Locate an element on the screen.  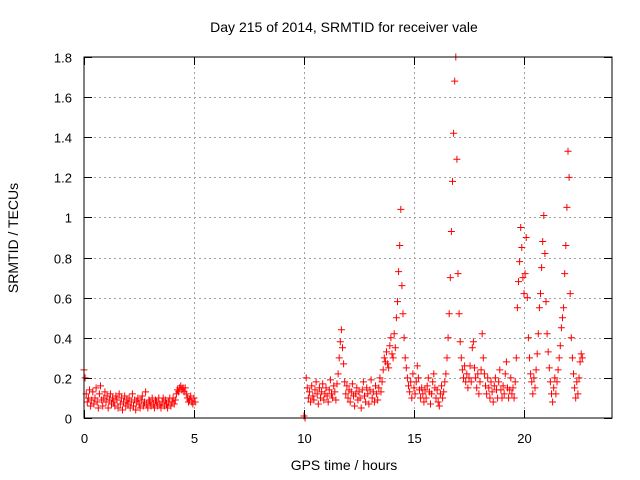
y-tick-label: 0.6 is located at coordinates (63, 299).